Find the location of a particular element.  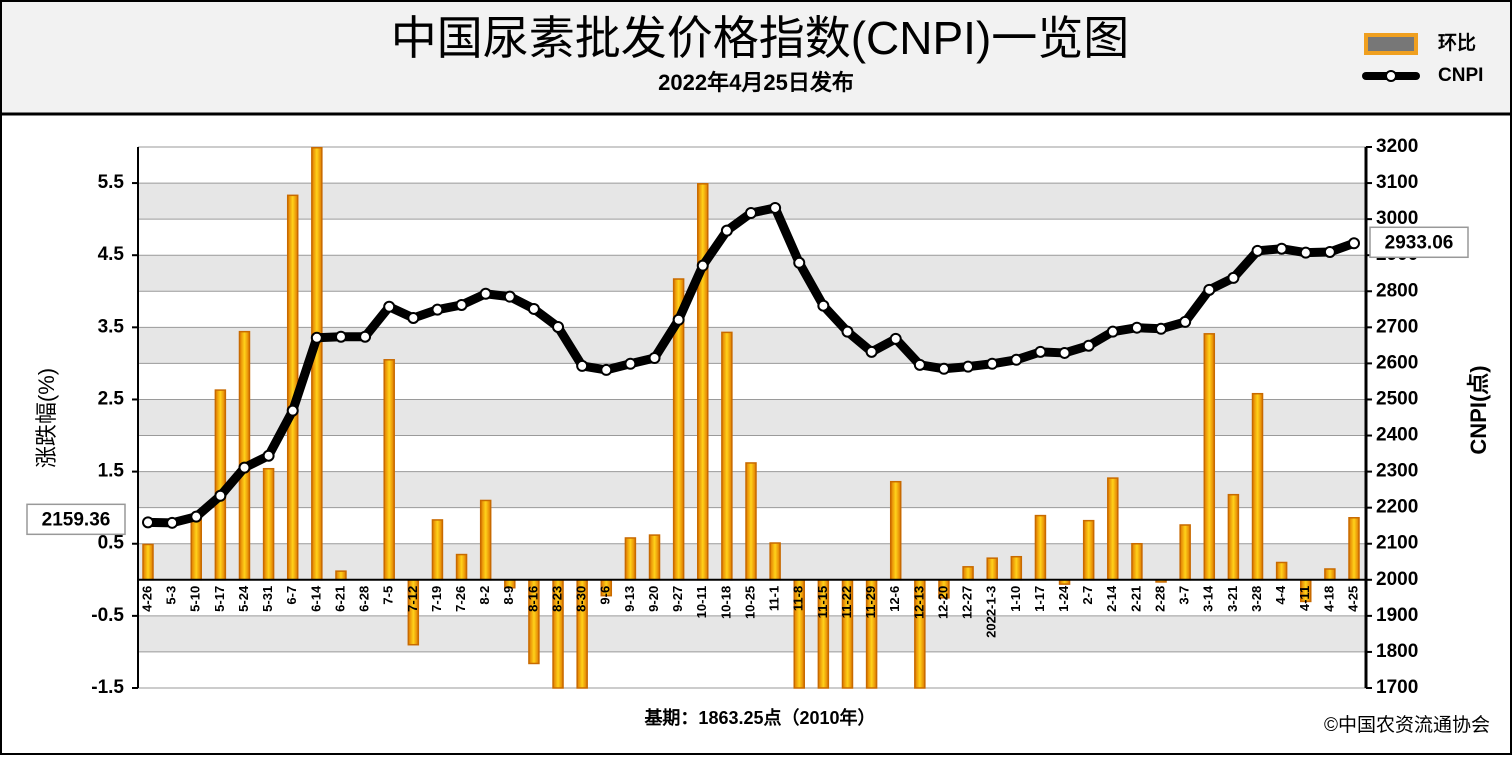

data-label: 2159.36 is located at coordinates (76, 519).